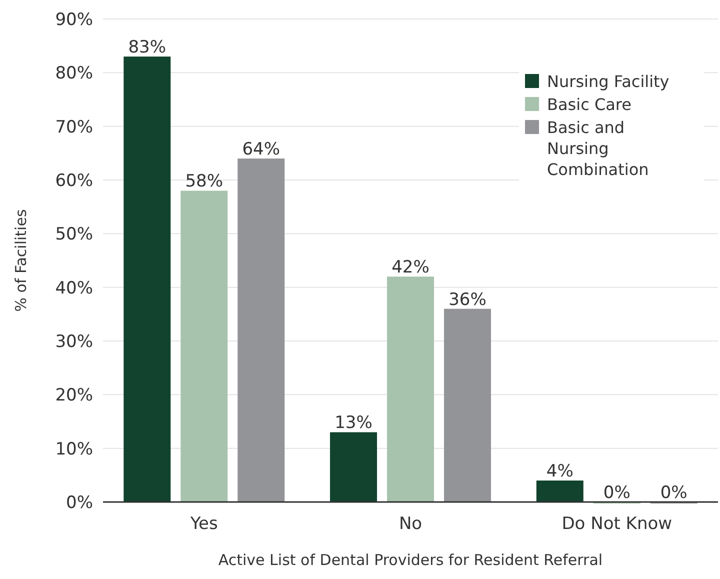  What do you see at coordinates (608, 81) in the screenshot?
I see `legend-label: Nursing Facility` at bounding box center [608, 81].